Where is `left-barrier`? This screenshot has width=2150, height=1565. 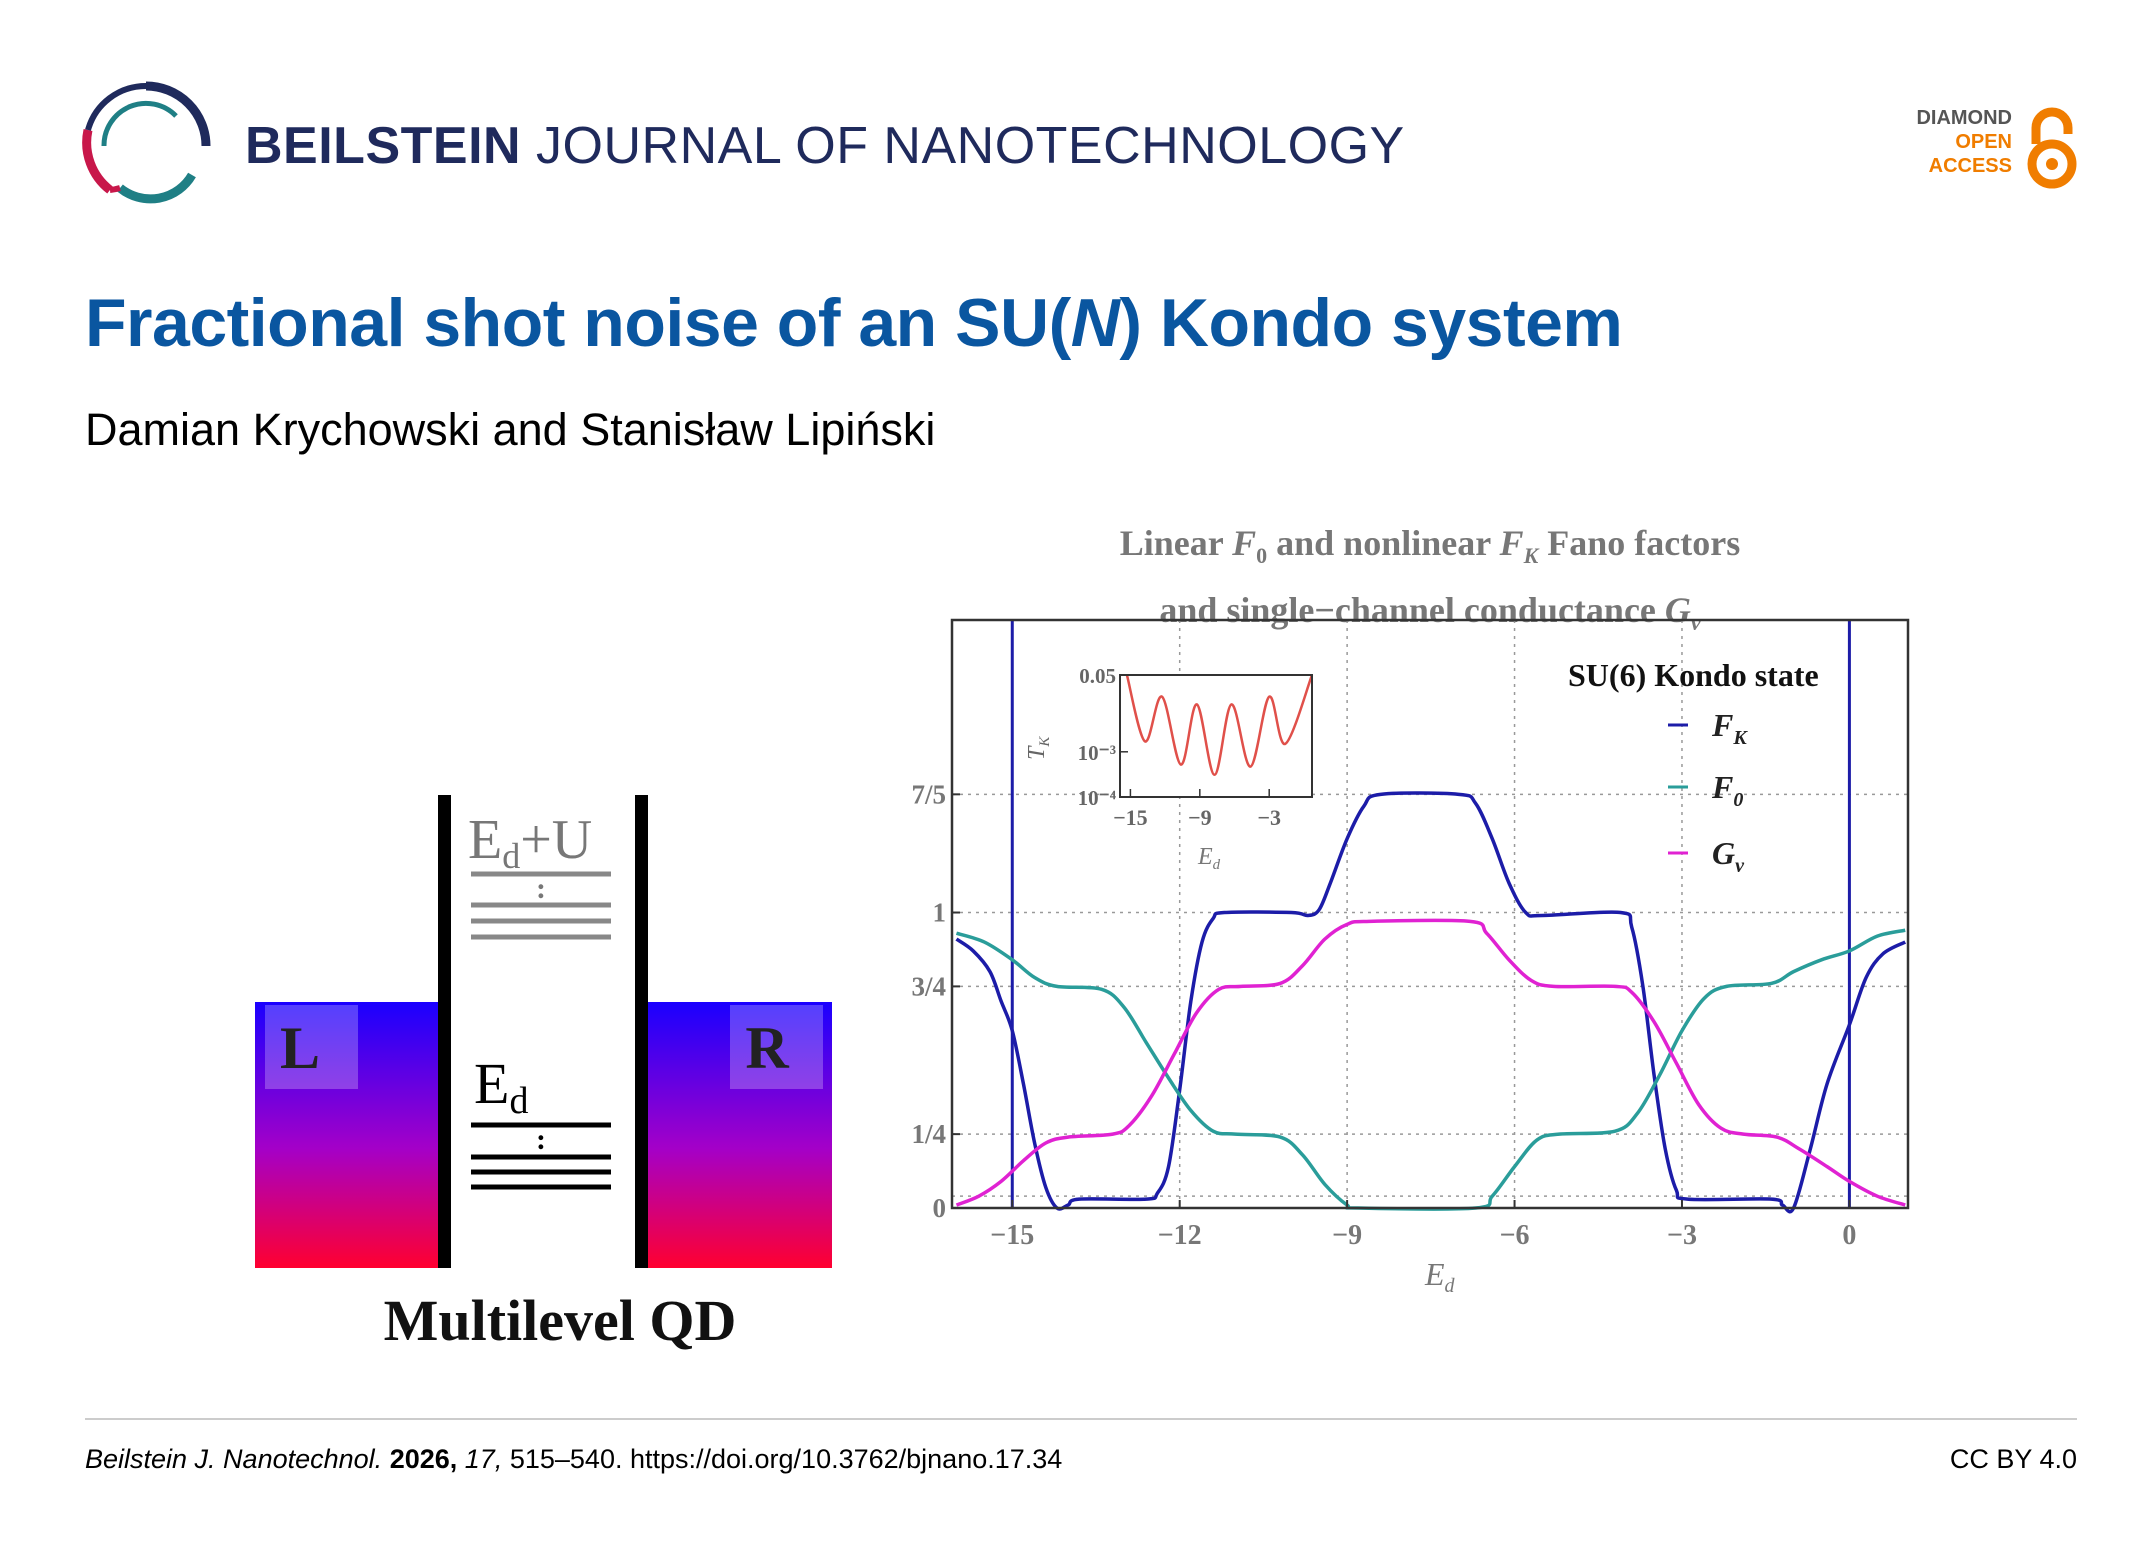
left-barrier is located at coordinates (444, 1031).